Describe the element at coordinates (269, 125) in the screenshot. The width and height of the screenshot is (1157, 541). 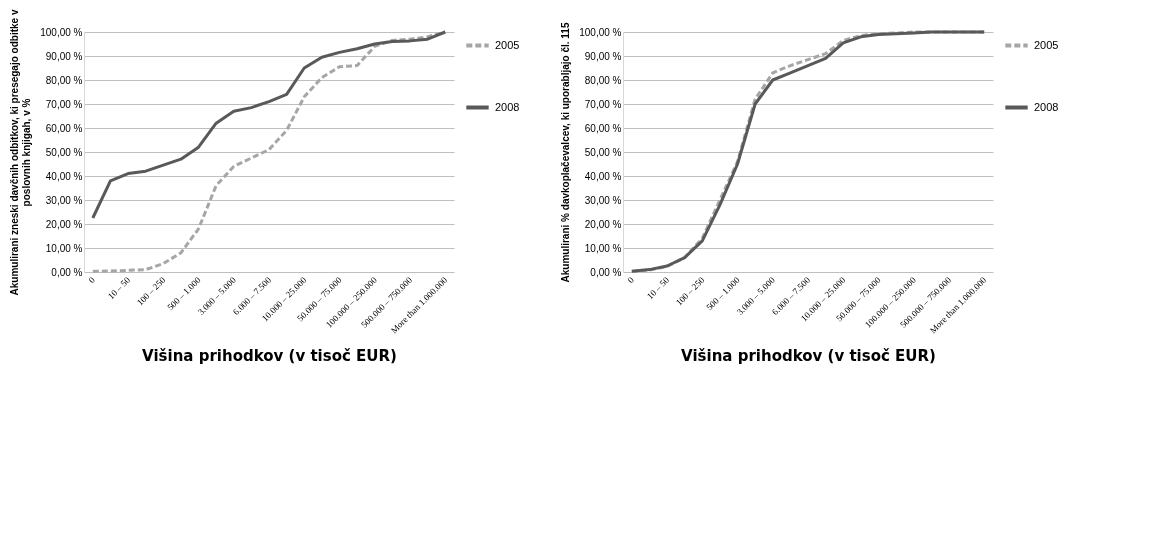
I see `line-series` at that location.